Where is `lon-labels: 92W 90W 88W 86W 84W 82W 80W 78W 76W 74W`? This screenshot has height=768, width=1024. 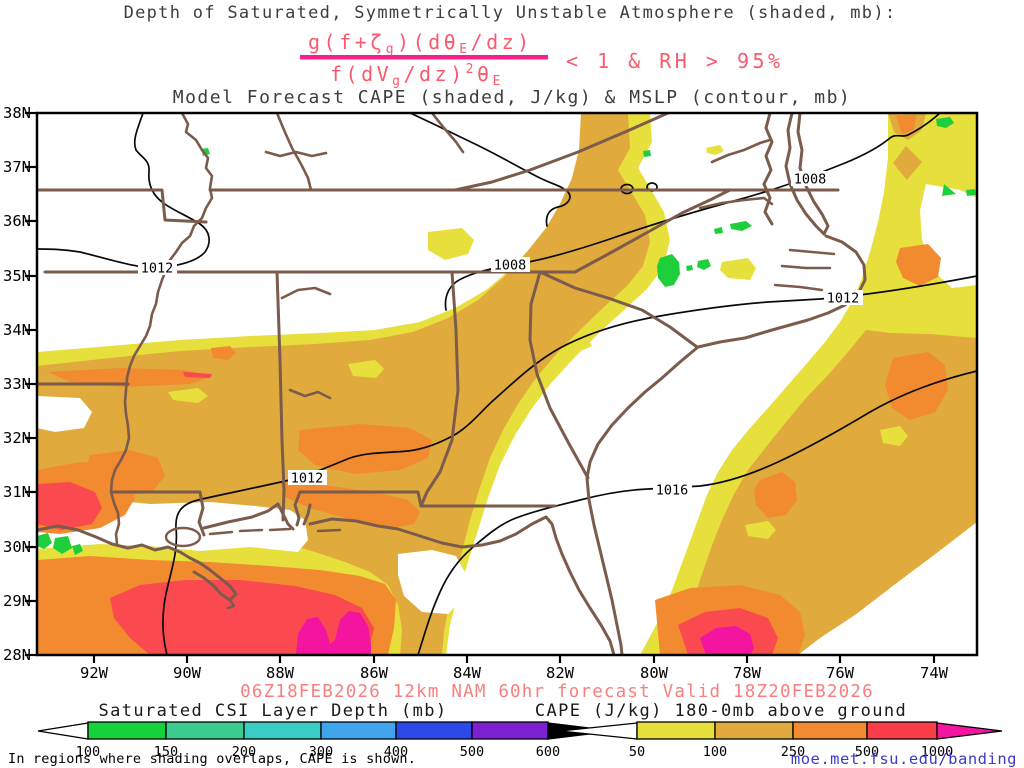 lon-labels: 92W 90W 88W 86W 84W 82W 80W 78W 76W 74W is located at coordinates (514, 673).